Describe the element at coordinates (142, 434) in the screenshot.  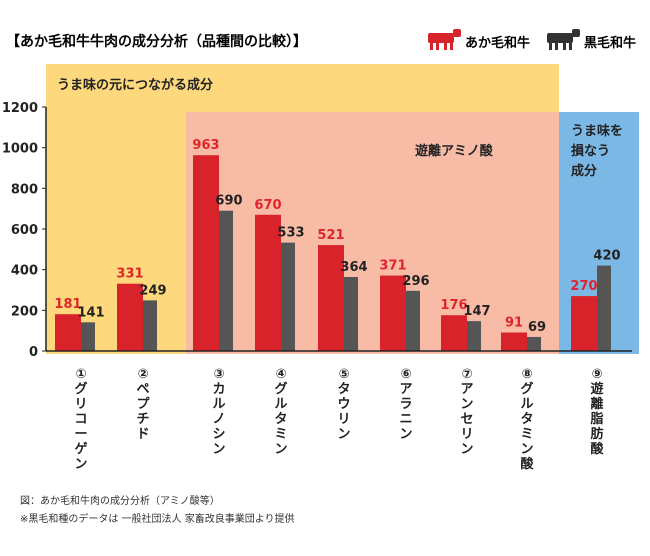
I see `category-char: ド` at that location.